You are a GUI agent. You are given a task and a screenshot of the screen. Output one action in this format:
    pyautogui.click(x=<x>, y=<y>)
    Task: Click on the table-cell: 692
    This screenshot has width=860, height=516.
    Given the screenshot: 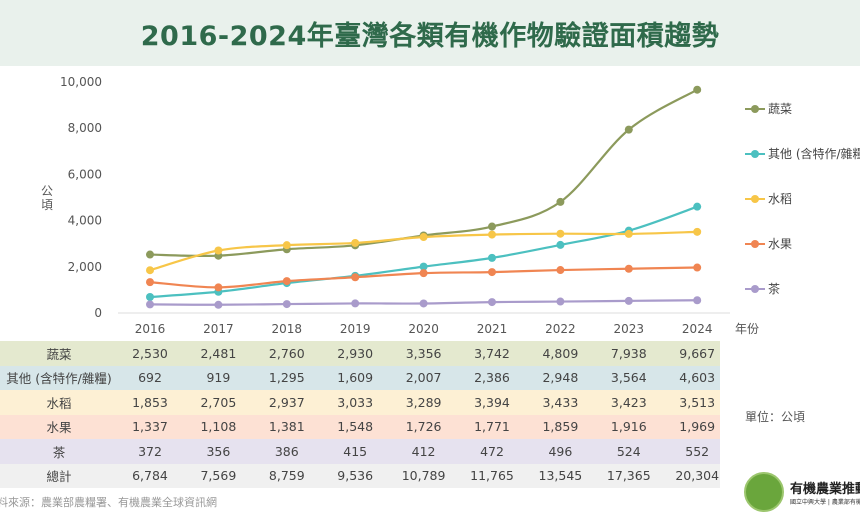 What is the action you would take?
    pyautogui.click(x=150, y=378)
    